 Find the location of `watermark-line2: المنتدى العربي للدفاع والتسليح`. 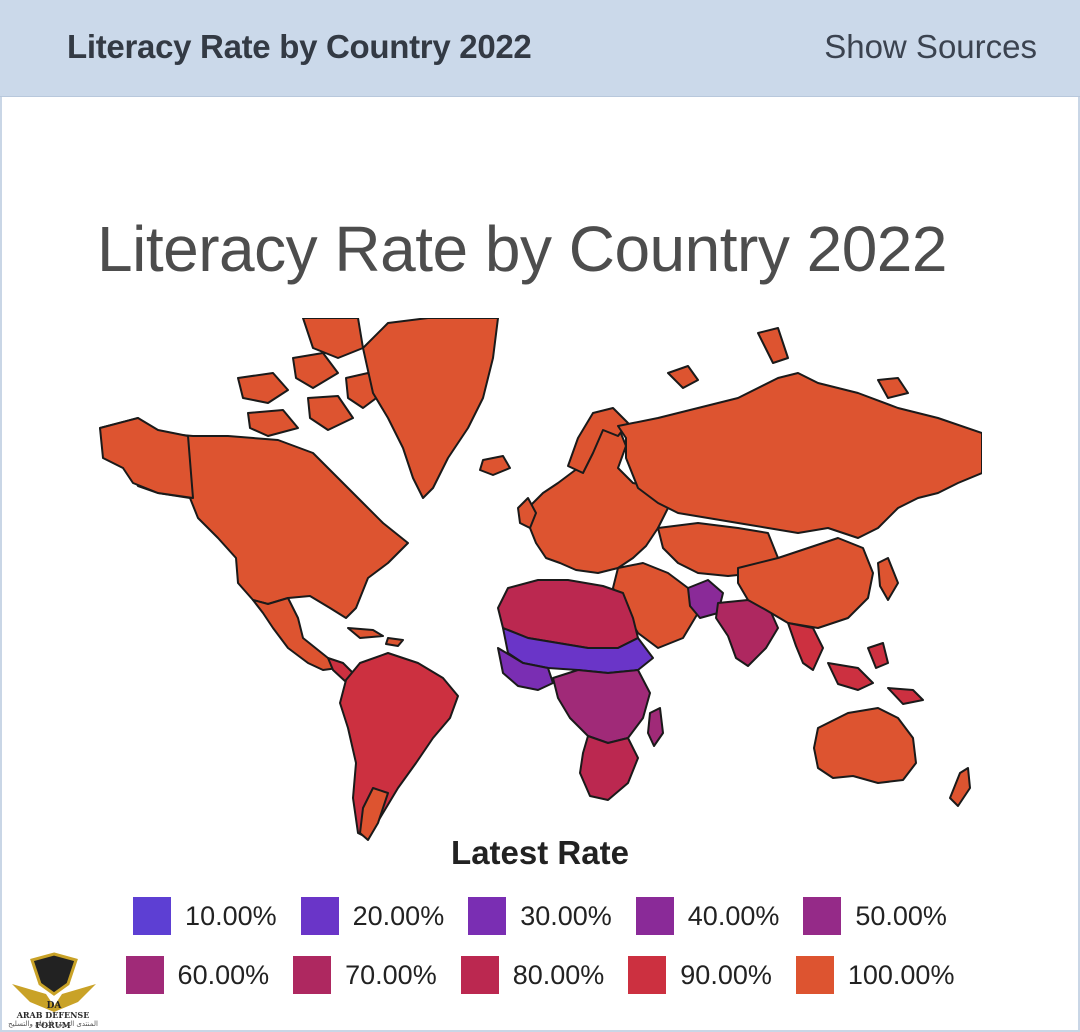

watermark-line2: المنتدى العربي للدفاع والتسليح is located at coordinates (53, 1024).